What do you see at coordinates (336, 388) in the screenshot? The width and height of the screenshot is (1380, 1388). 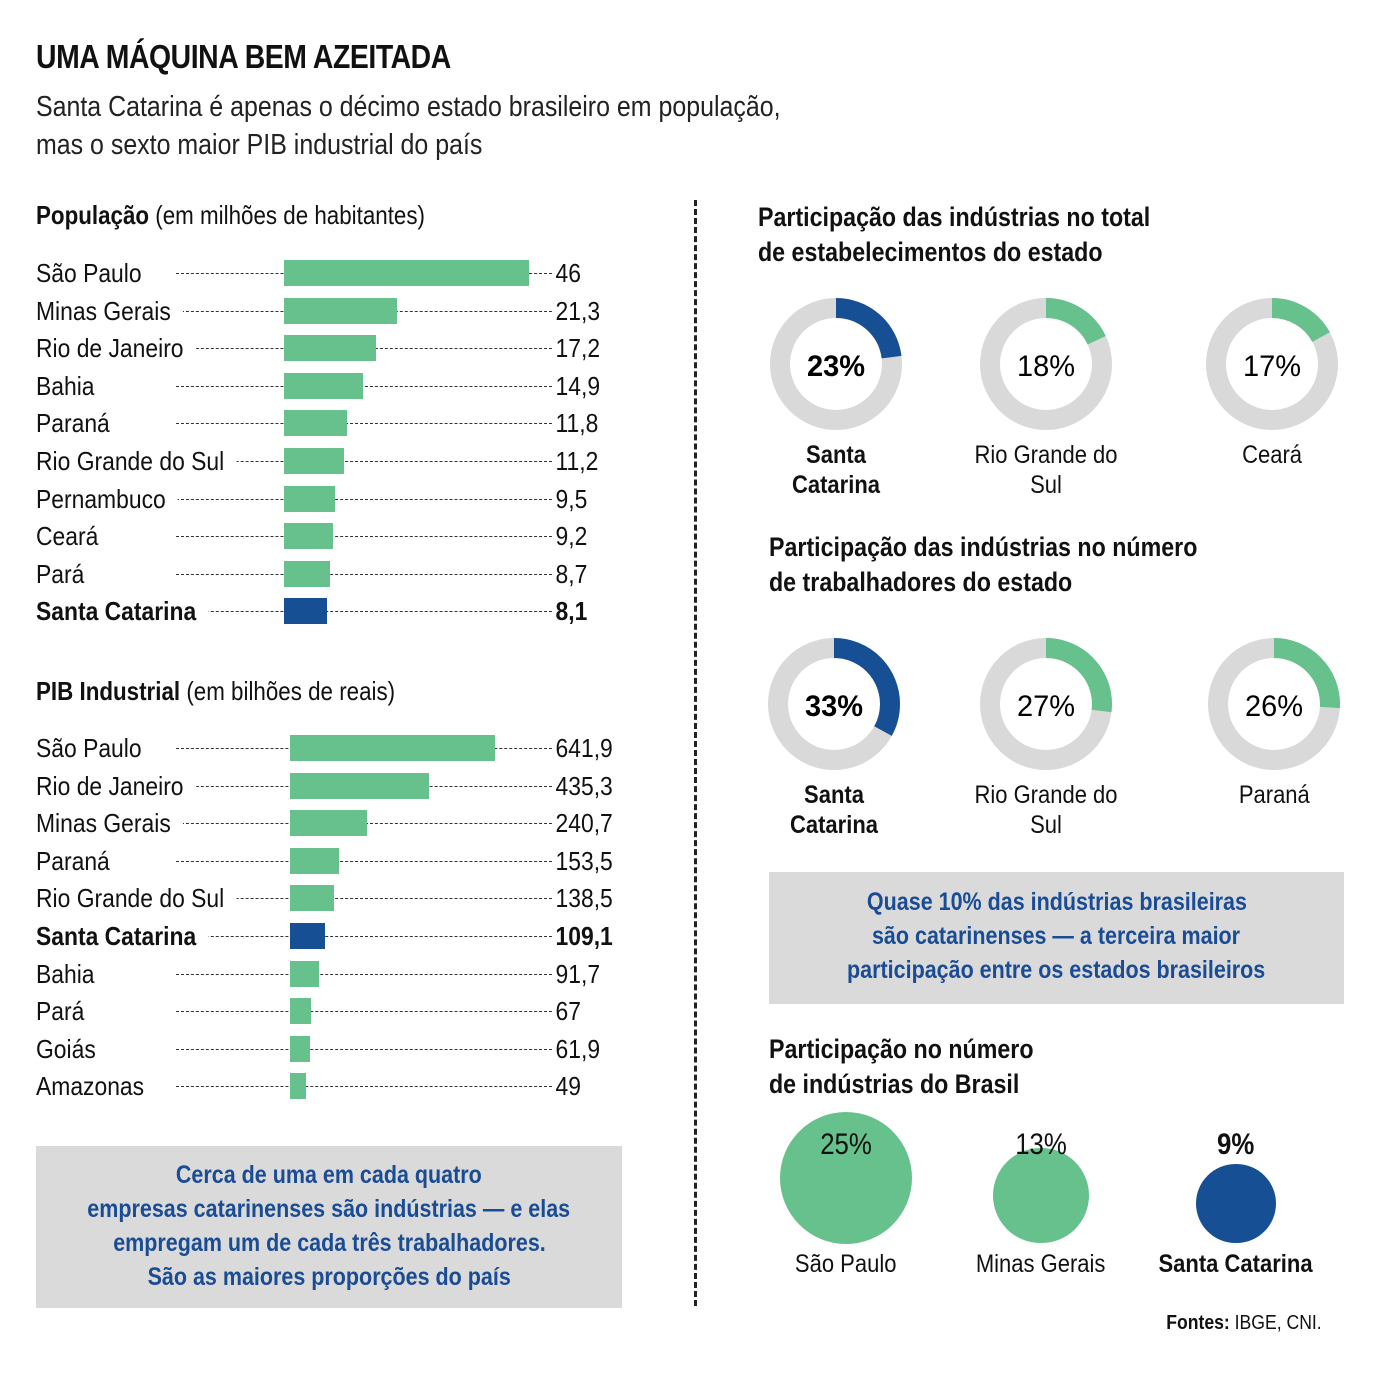 I see `bar-row: Bahia 14,9` at bounding box center [336, 388].